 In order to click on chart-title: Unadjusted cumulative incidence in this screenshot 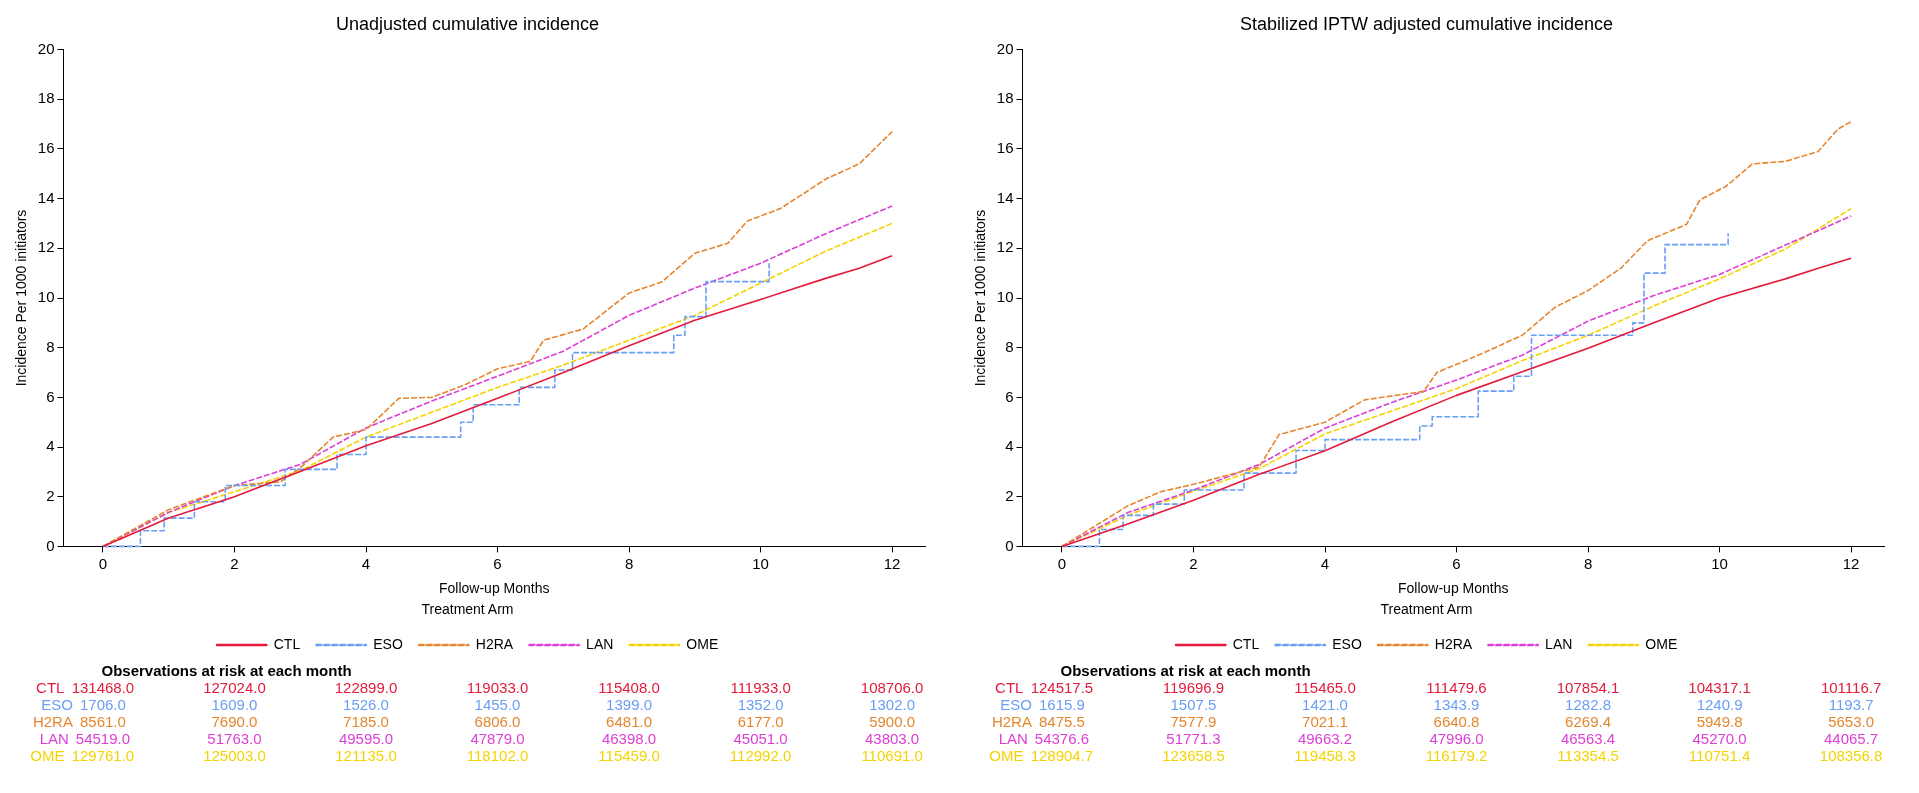, I will do `click(467, 23)`.